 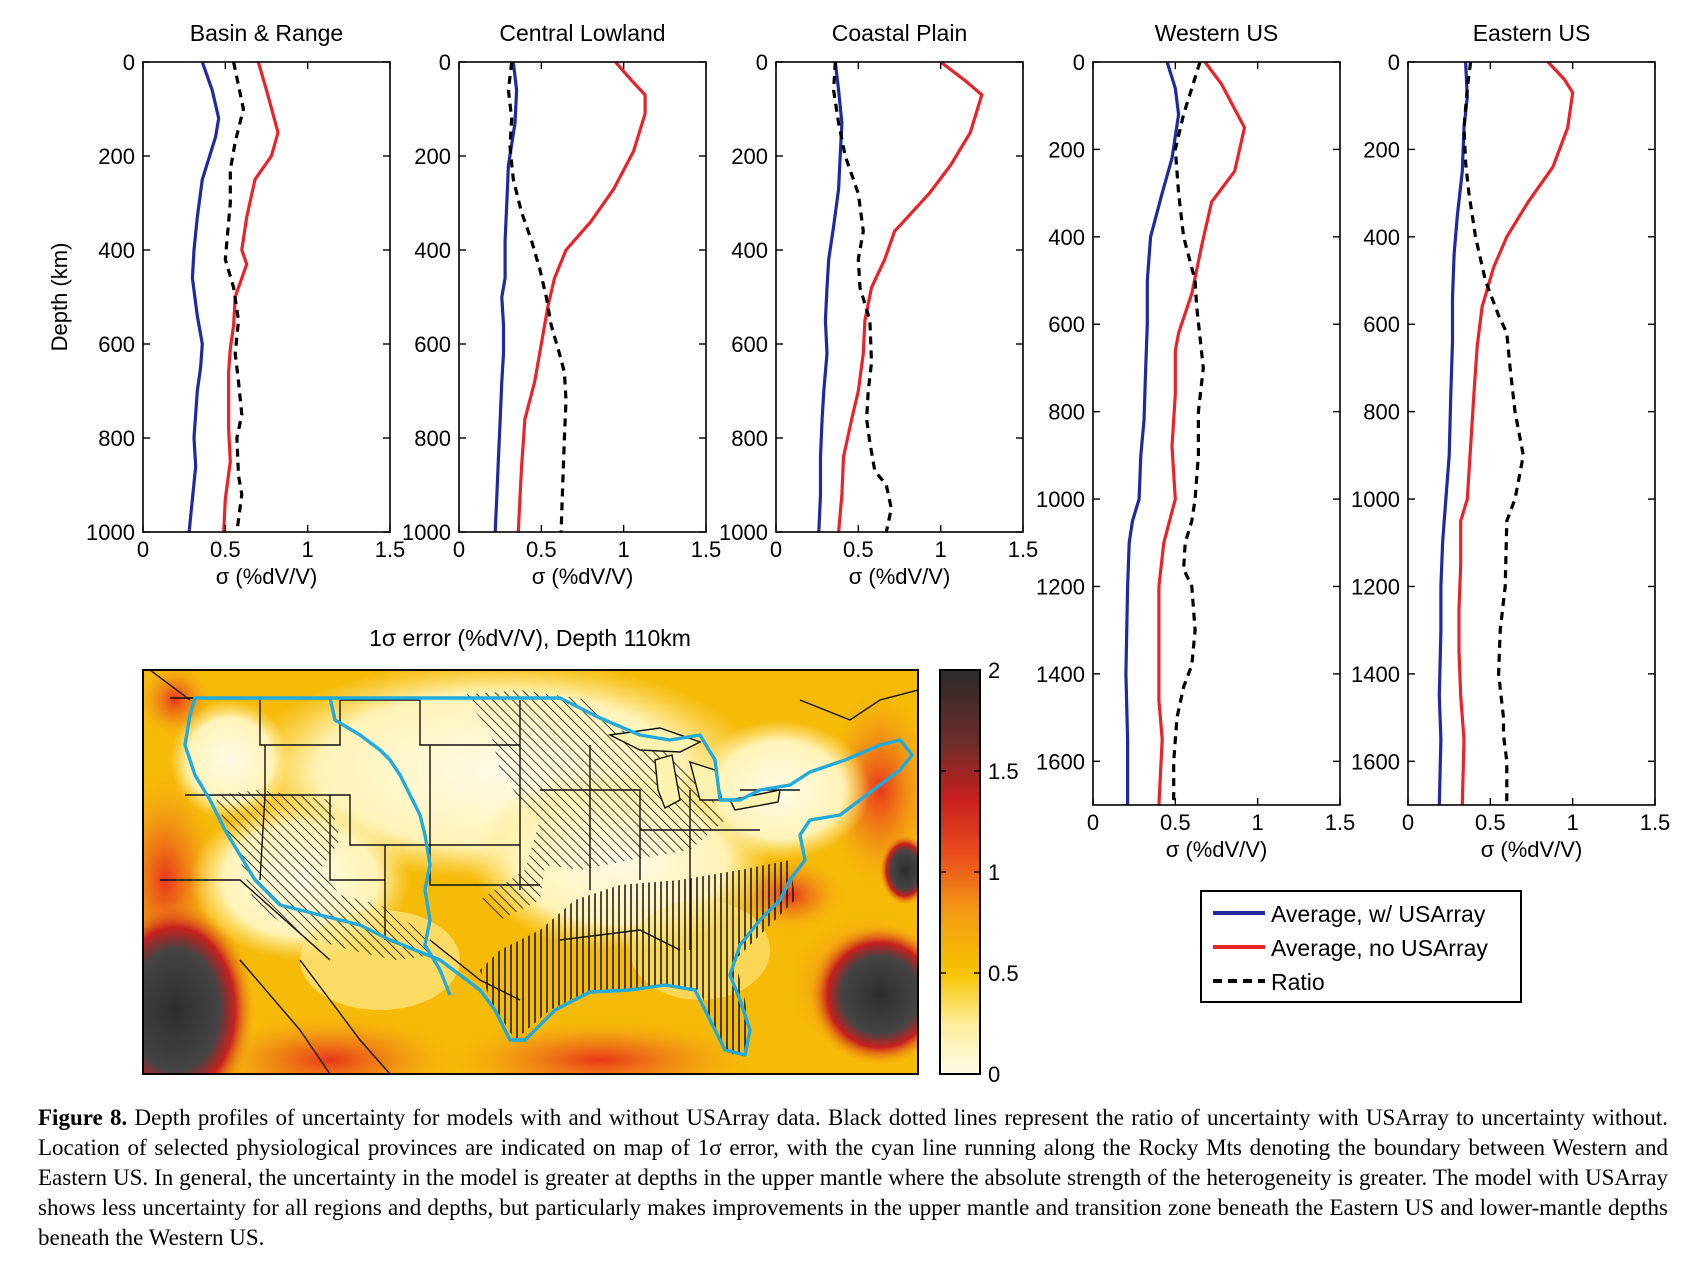 I want to click on map-frame, so click(x=530, y=872).